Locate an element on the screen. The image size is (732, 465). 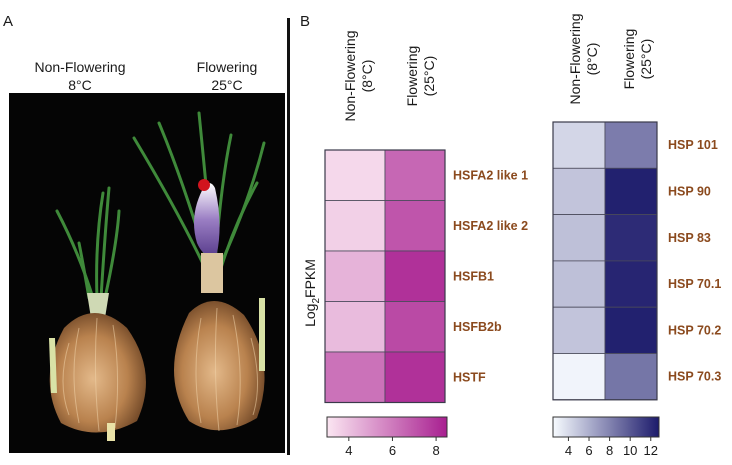
hsp-colorbar-tick-label: 6 is located at coordinates (588, 450).